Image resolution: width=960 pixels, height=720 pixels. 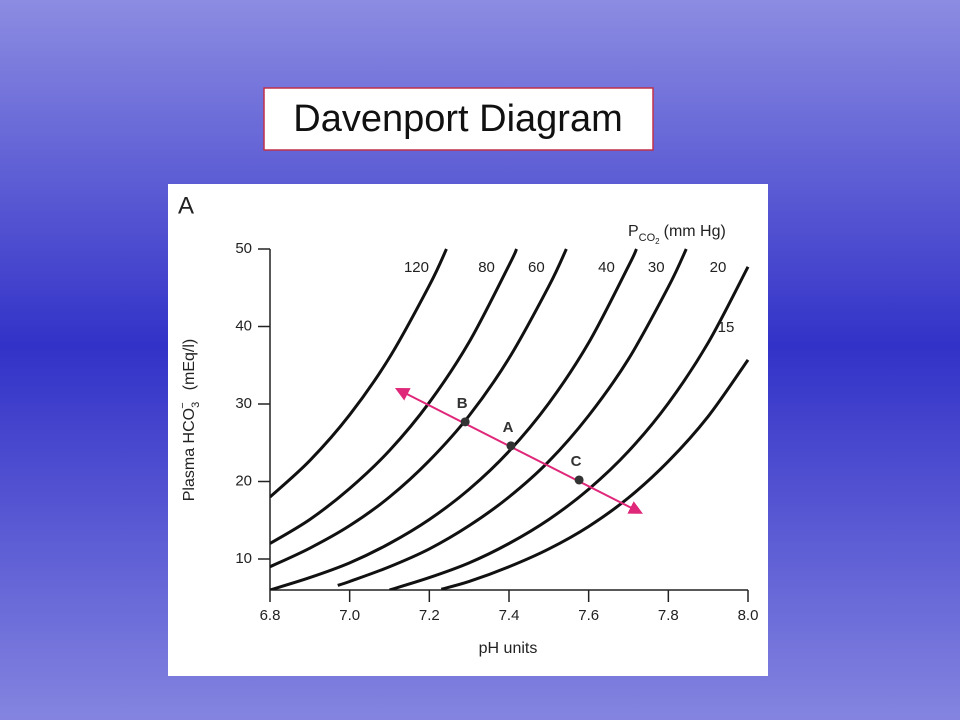 What do you see at coordinates (657, 241) in the screenshot?
I see `legend-title-sub2: 2` at bounding box center [657, 241].